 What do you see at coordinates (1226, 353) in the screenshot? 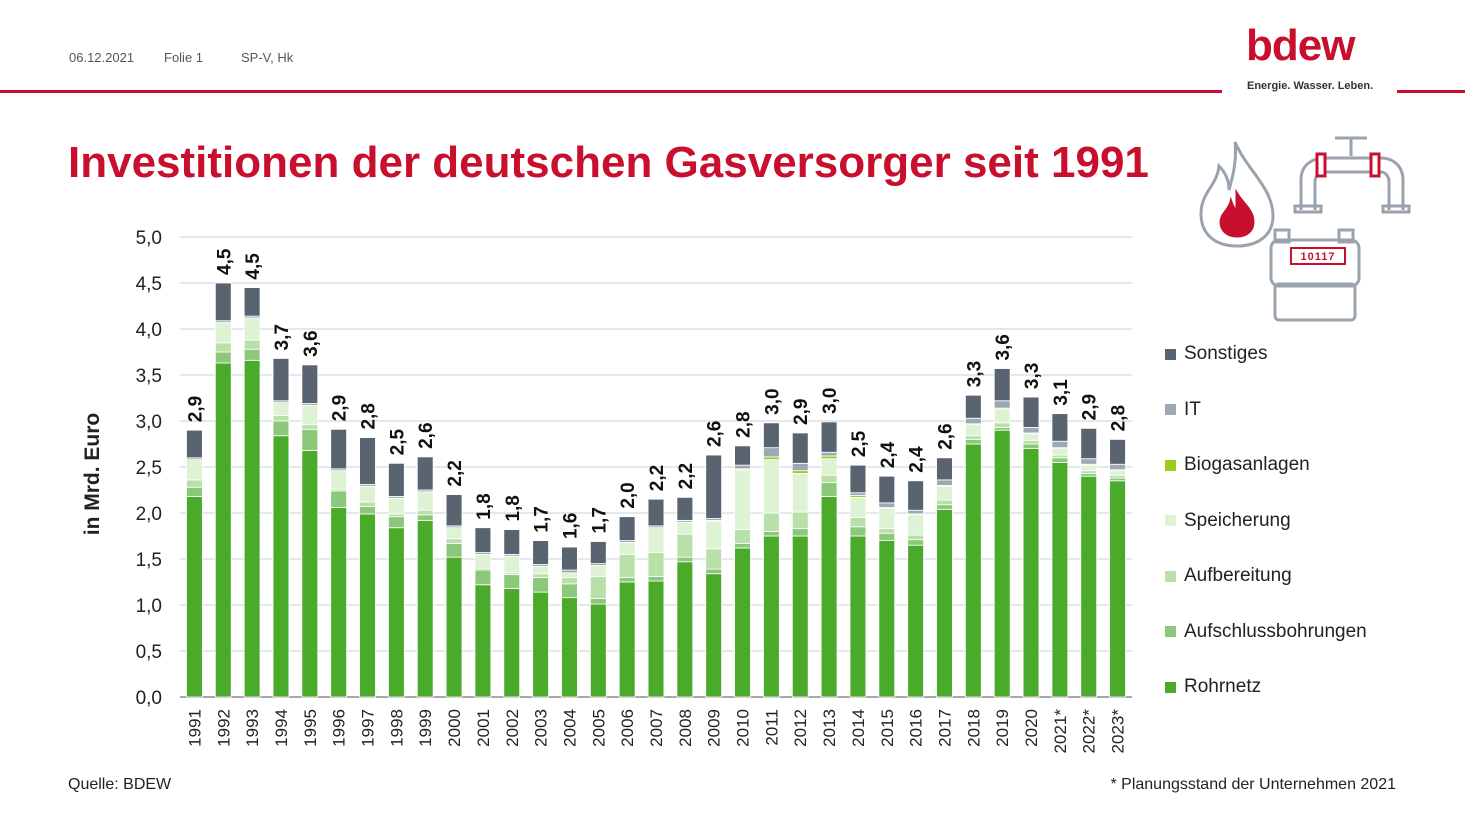
I see `legend-label: Sonstiges` at bounding box center [1226, 353].